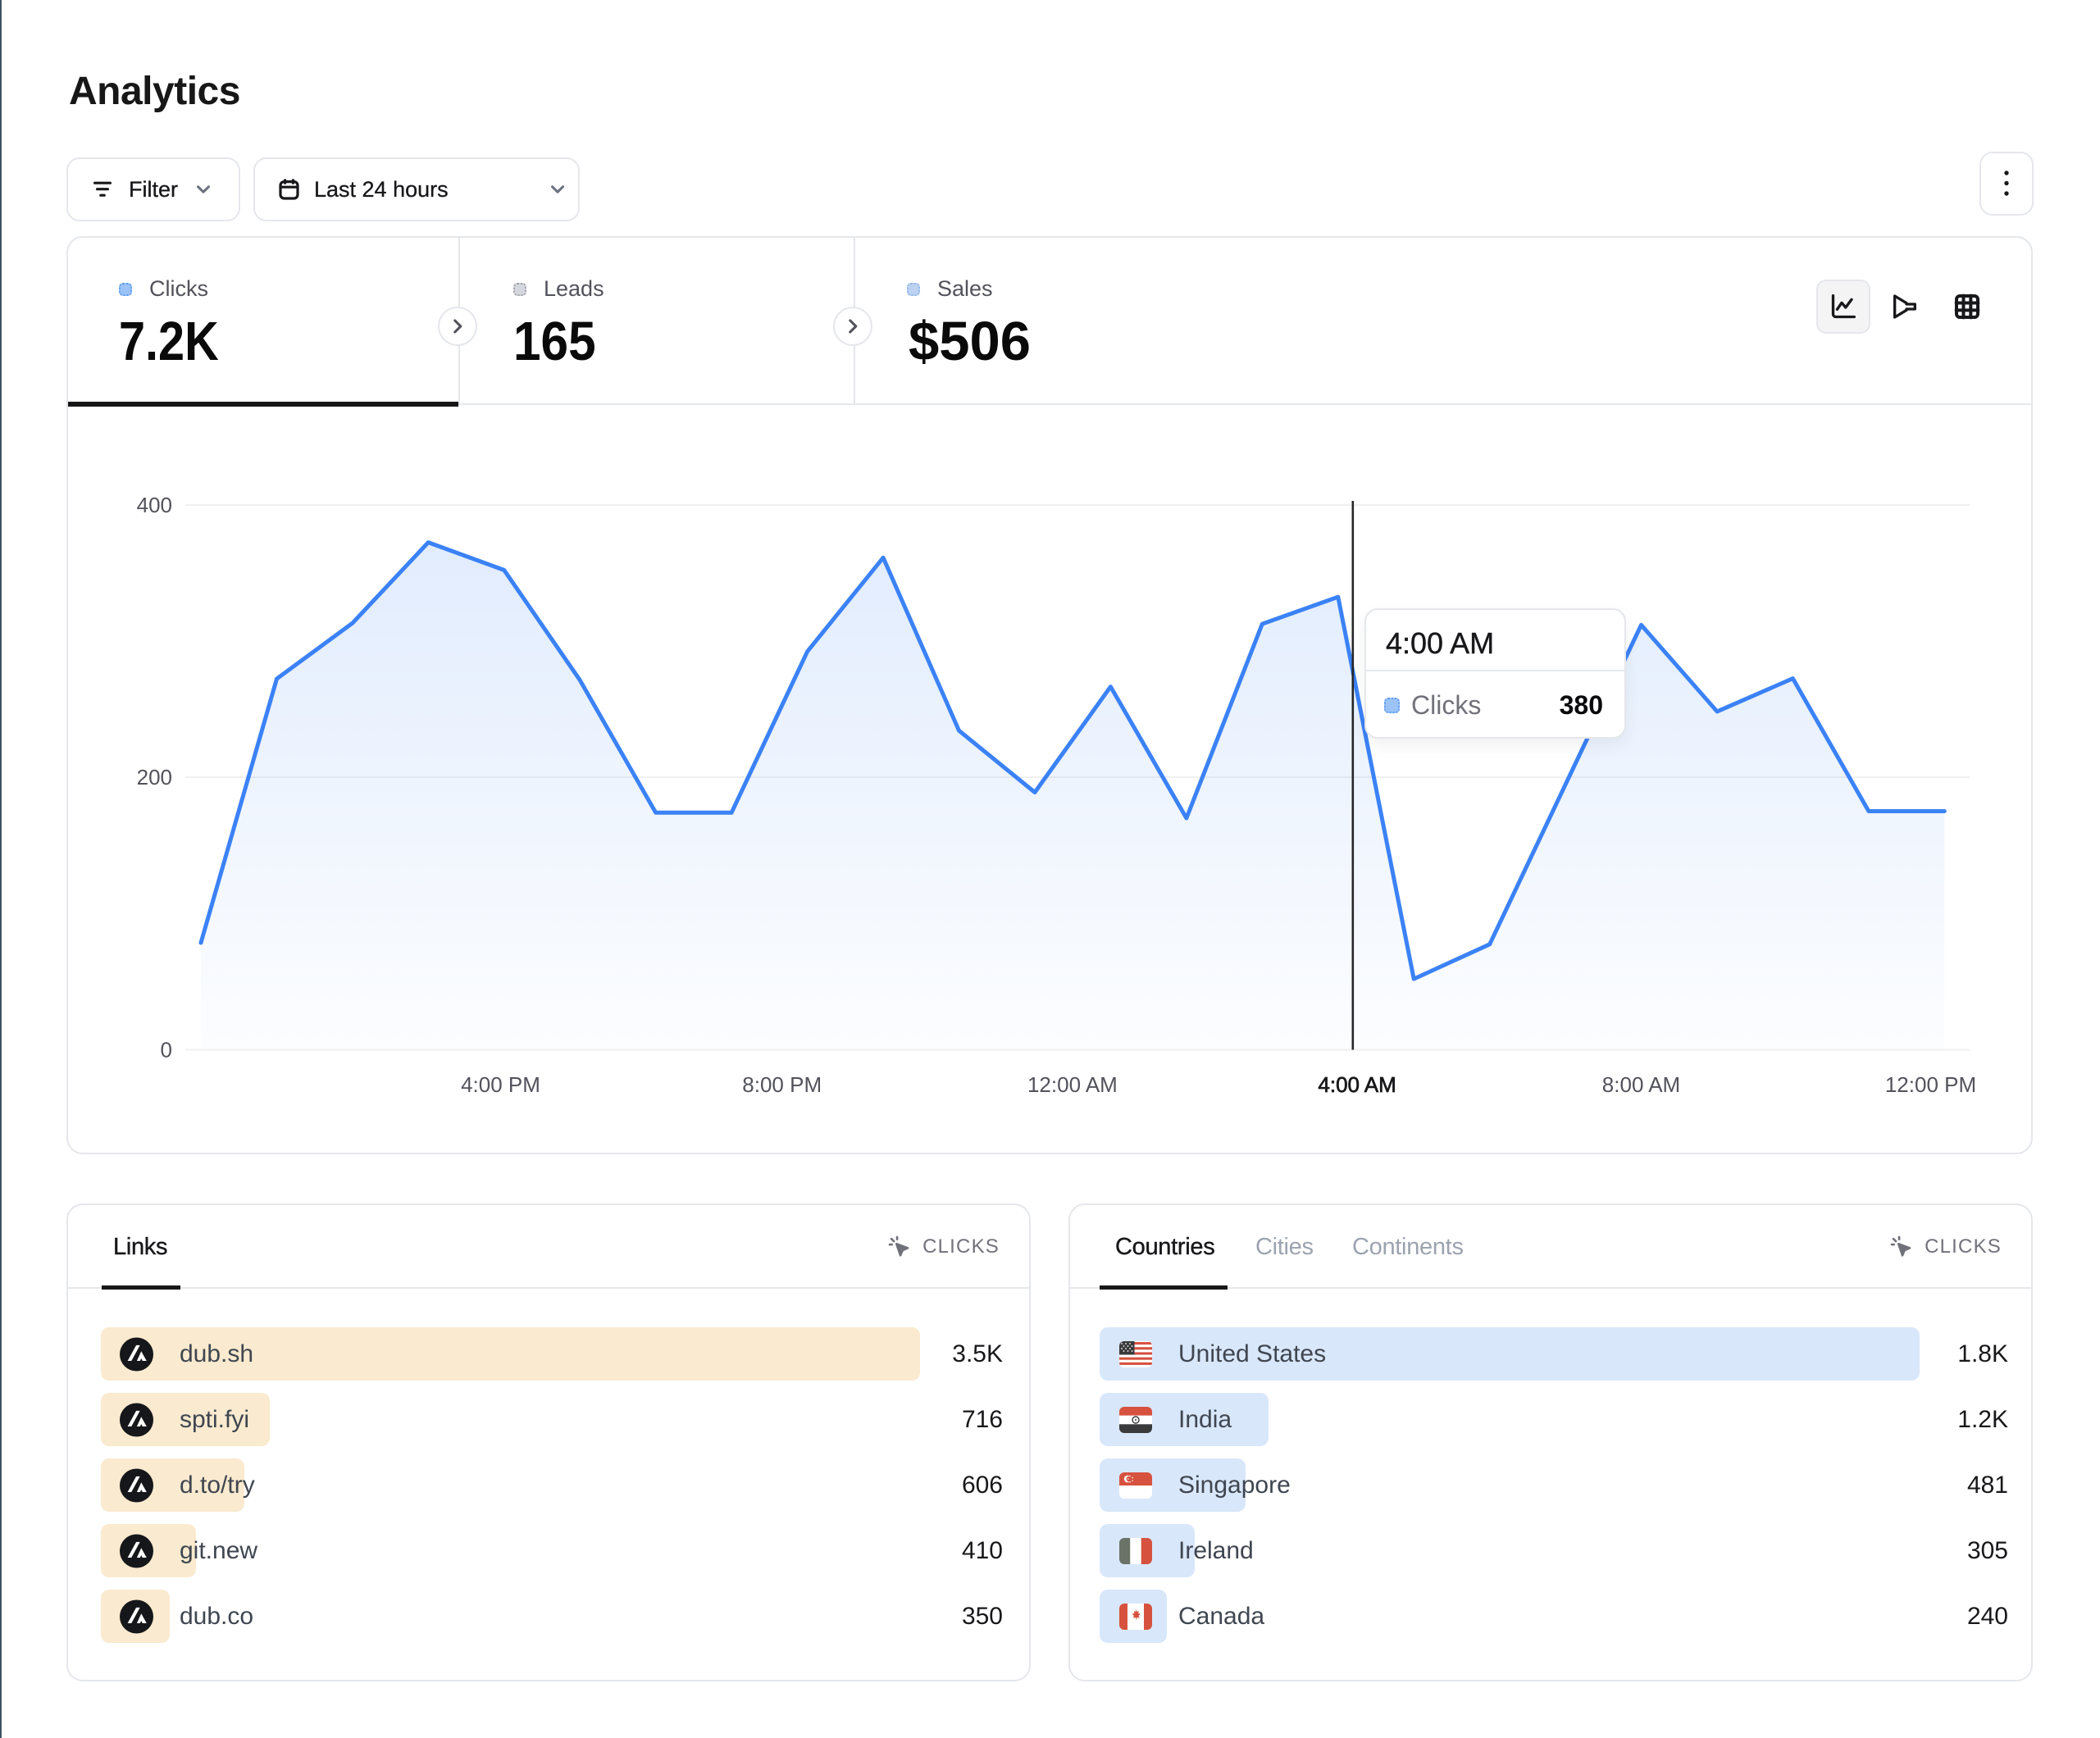 The image size is (2100, 1738). Describe the element at coordinates (500, 1084) in the screenshot. I see `svg-text: 4:00 PM` at that location.